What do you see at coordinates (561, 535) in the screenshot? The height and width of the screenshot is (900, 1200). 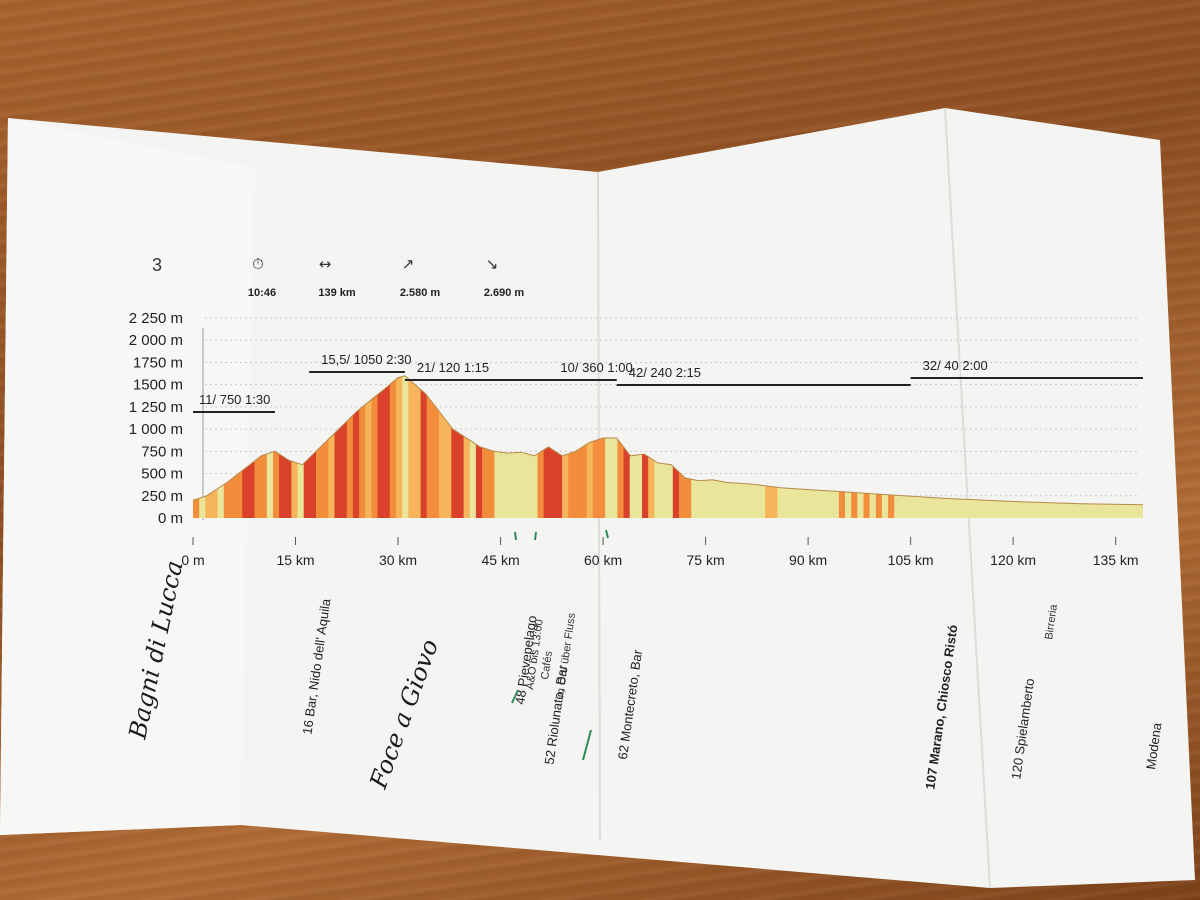 I see `stop-markers` at bounding box center [561, 535].